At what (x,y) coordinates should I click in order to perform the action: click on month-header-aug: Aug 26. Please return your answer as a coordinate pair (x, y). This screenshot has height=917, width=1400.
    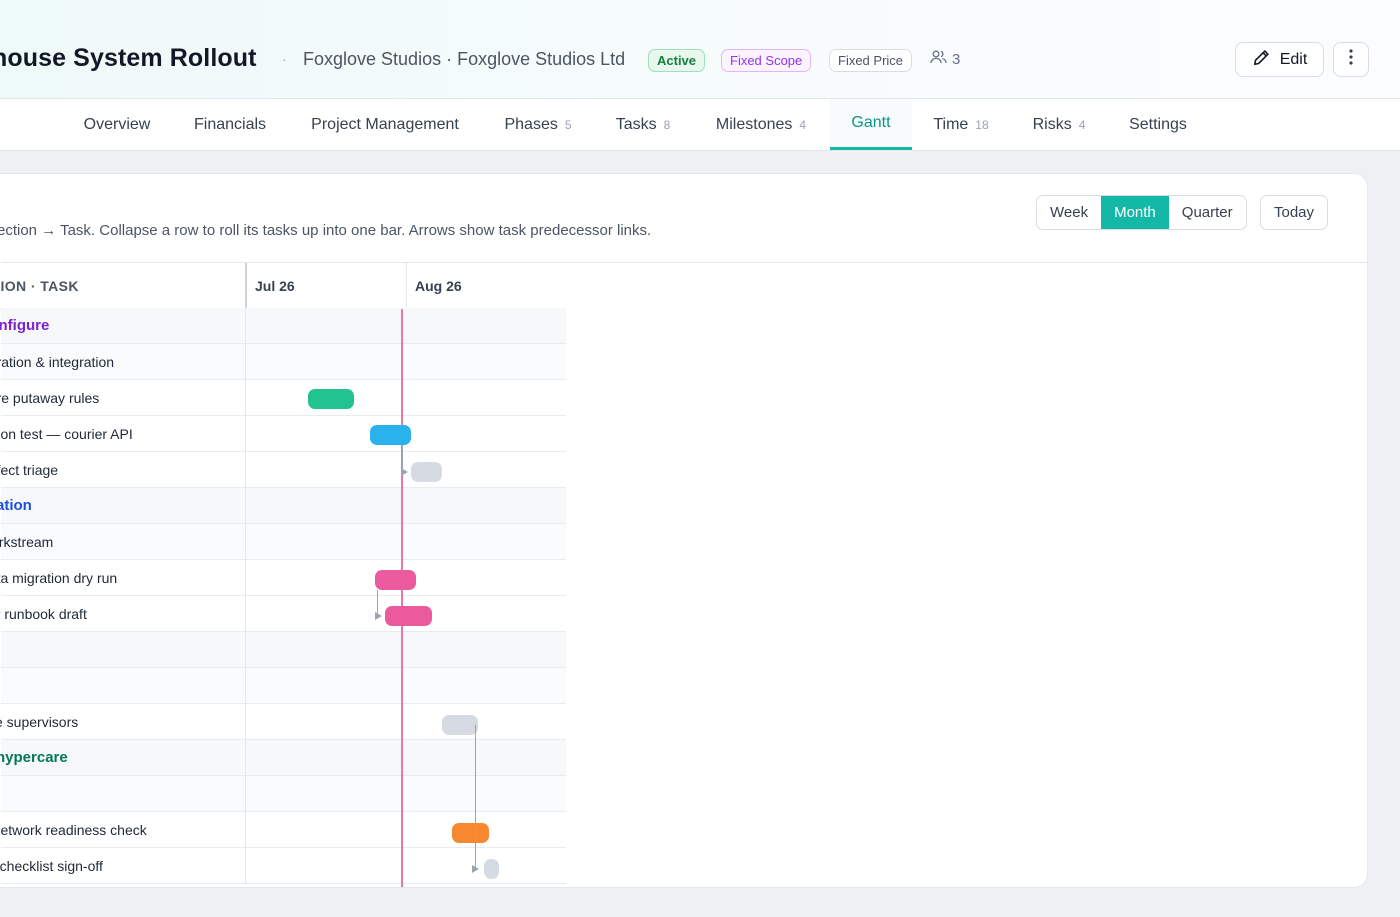
    Looking at the image, I should click on (486, 286).